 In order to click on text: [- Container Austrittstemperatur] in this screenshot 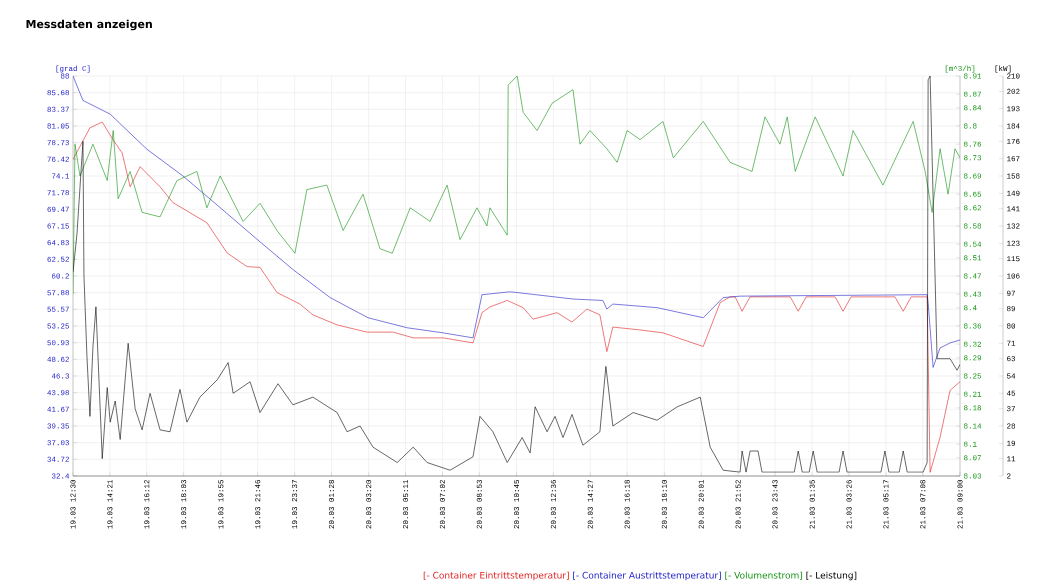, I will do `click(647, 576)`.